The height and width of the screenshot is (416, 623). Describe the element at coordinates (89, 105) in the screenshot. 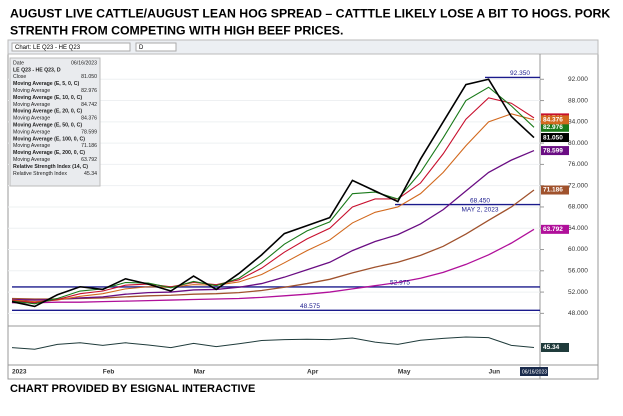

I see `dw-value: 84.742` at that location.